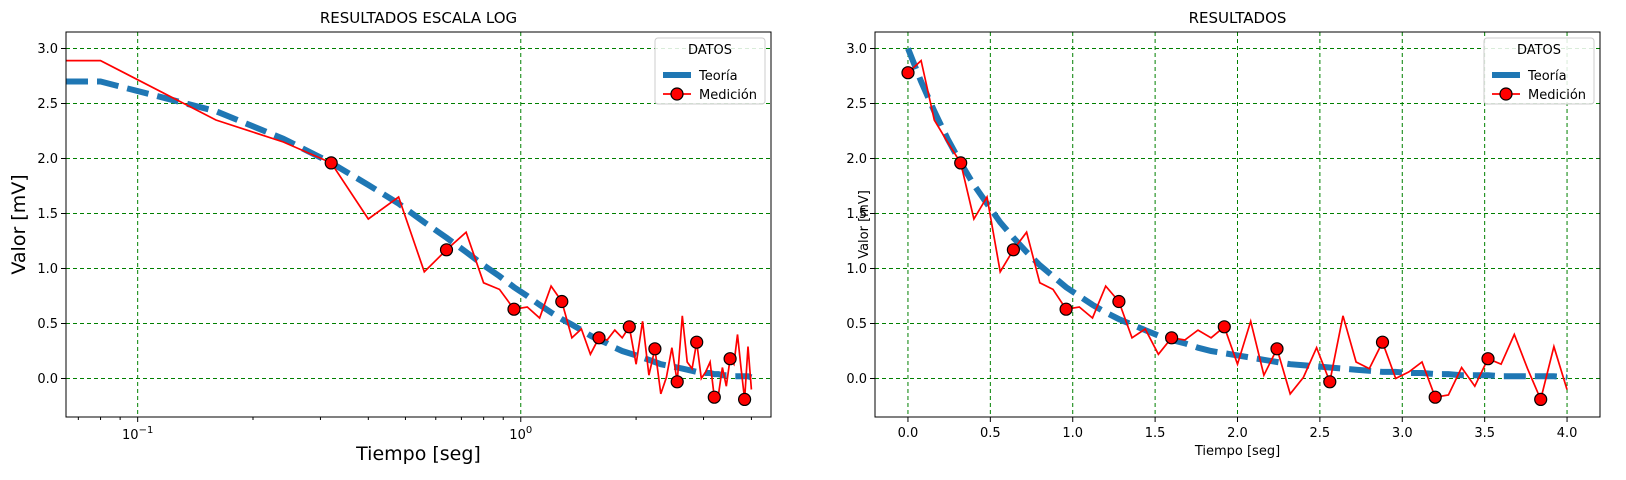 This screenshot has height=480, width=1626. I want to click on x-tick-label: 3.0, so click(1402, 433).